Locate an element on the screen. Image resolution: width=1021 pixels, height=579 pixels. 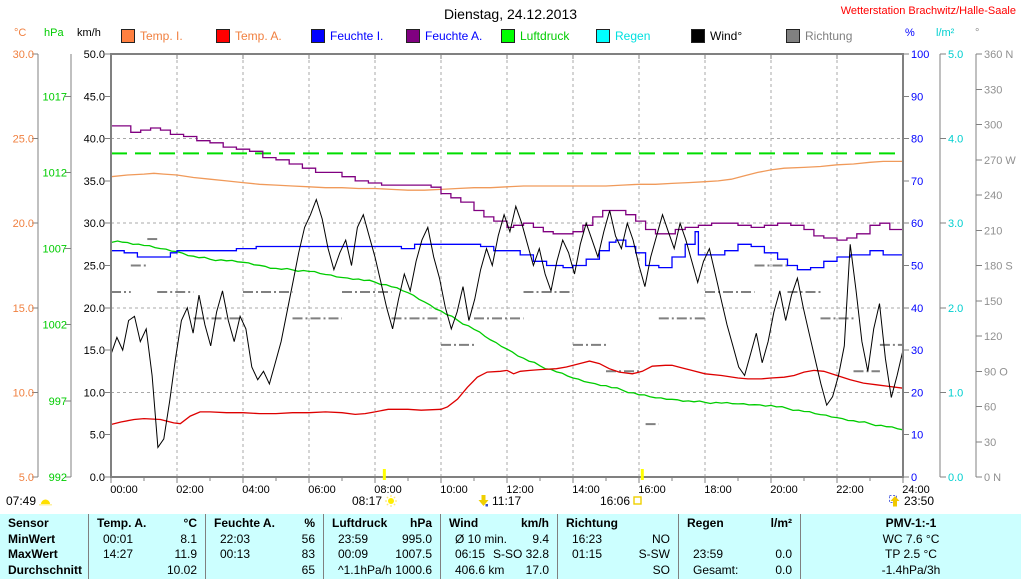
x-tick-label: 04:00 is located at coordinates (256, 490).